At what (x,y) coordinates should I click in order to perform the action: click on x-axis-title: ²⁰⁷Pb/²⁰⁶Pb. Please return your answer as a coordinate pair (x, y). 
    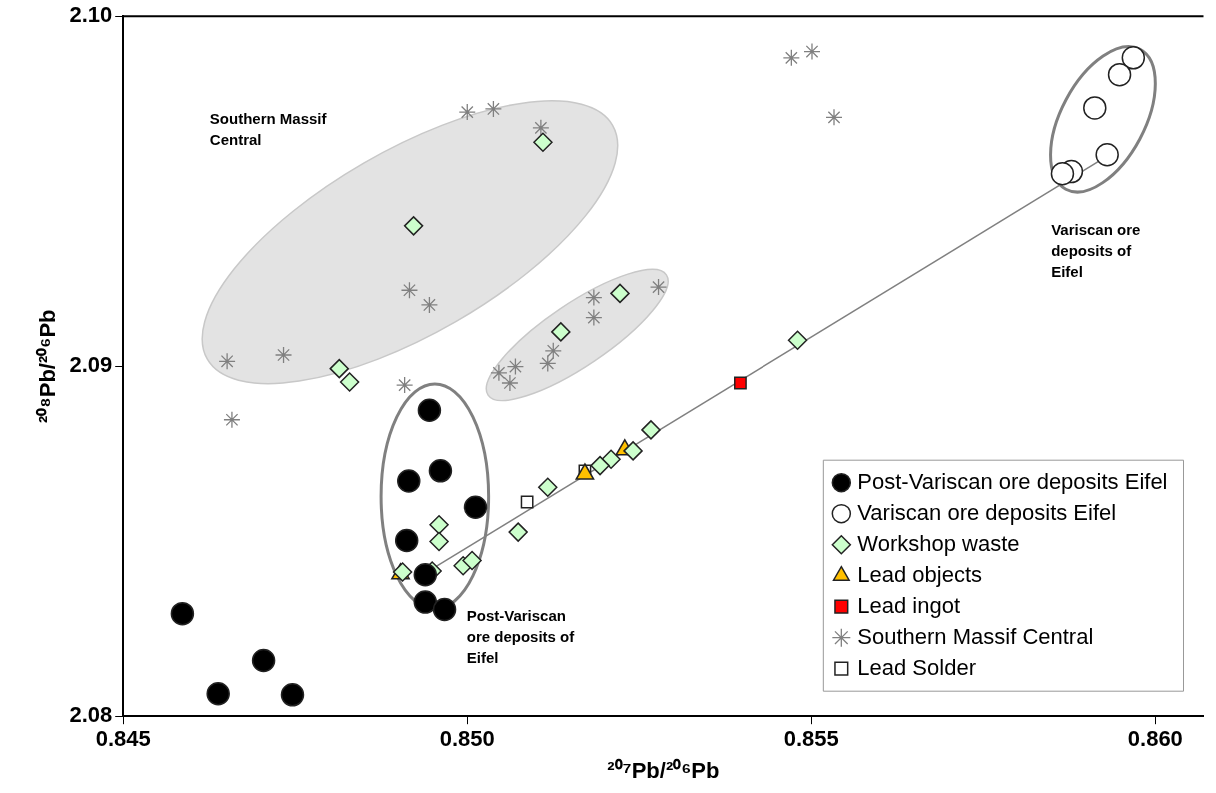
    Looking at the image, I should click on (663, 770).